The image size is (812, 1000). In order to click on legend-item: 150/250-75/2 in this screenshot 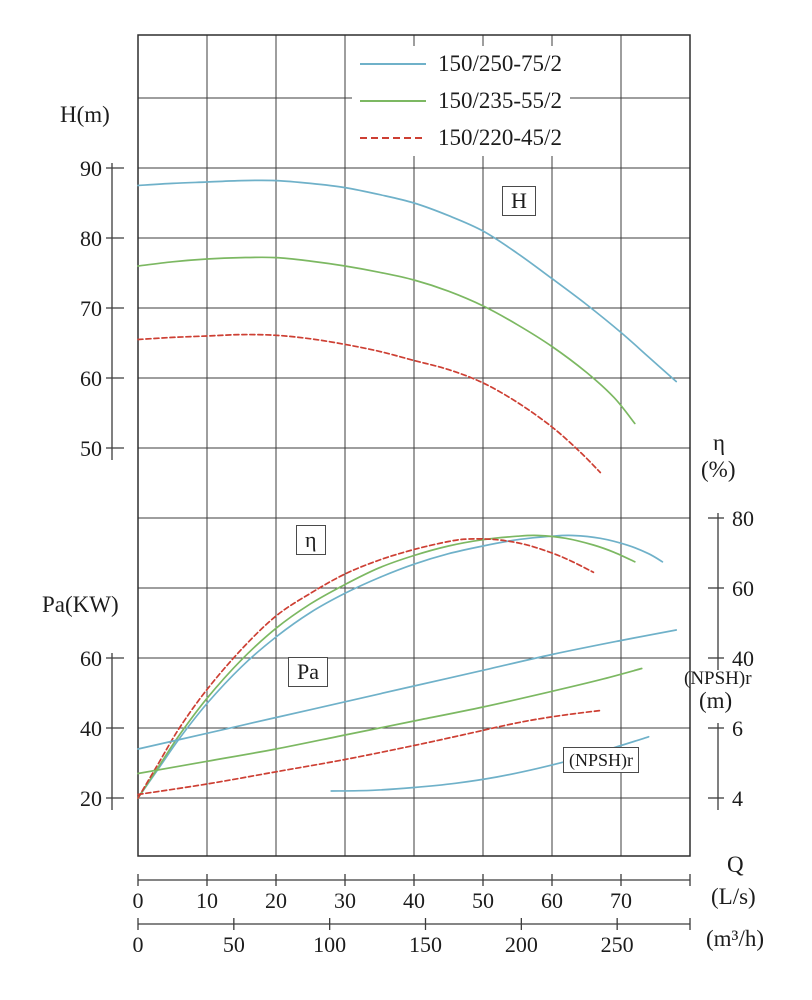, I will do `click(461, 64)`.